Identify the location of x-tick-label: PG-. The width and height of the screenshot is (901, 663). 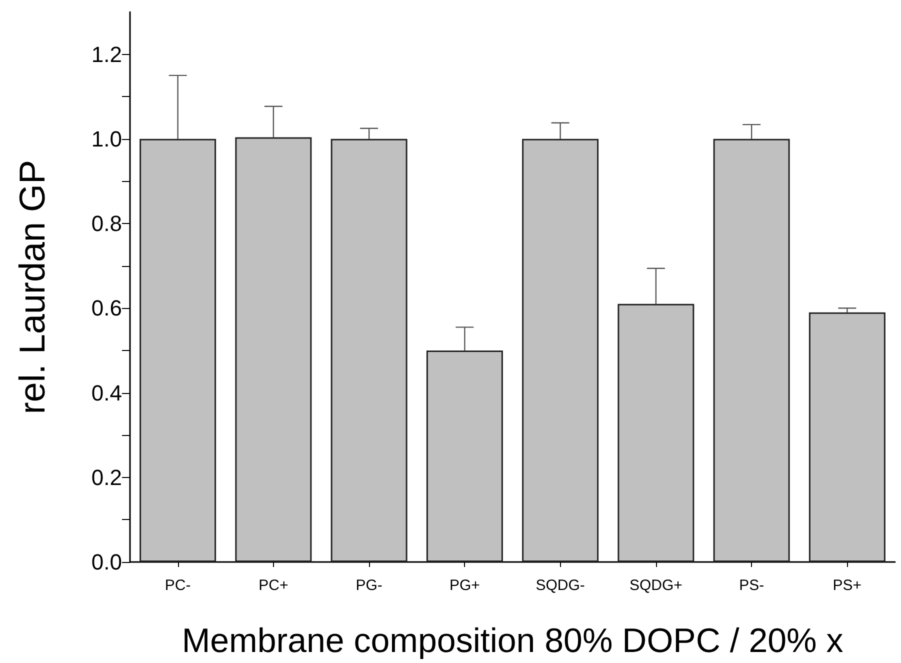
(369, 585).